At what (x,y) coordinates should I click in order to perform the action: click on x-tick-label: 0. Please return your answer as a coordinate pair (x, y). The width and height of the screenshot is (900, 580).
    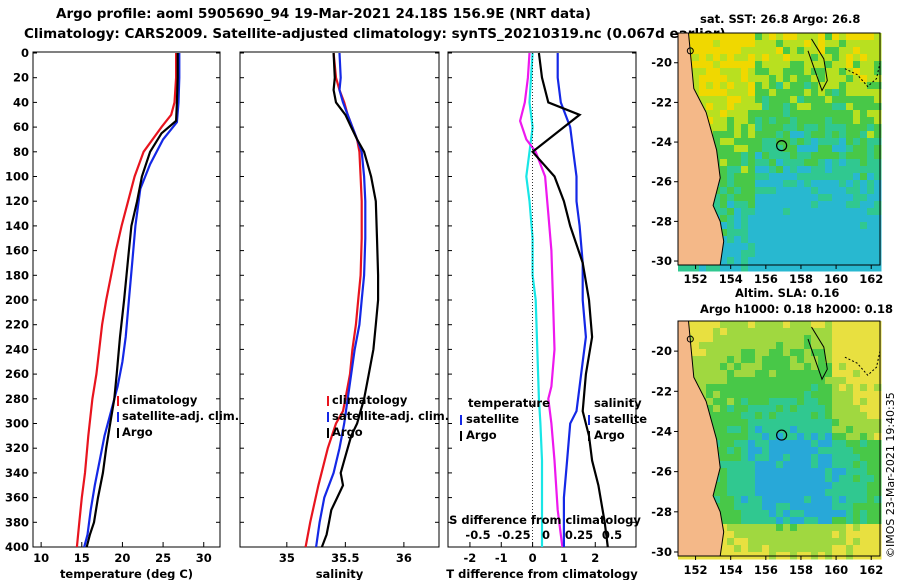
    Looking at the image, I should click on (533, 558).